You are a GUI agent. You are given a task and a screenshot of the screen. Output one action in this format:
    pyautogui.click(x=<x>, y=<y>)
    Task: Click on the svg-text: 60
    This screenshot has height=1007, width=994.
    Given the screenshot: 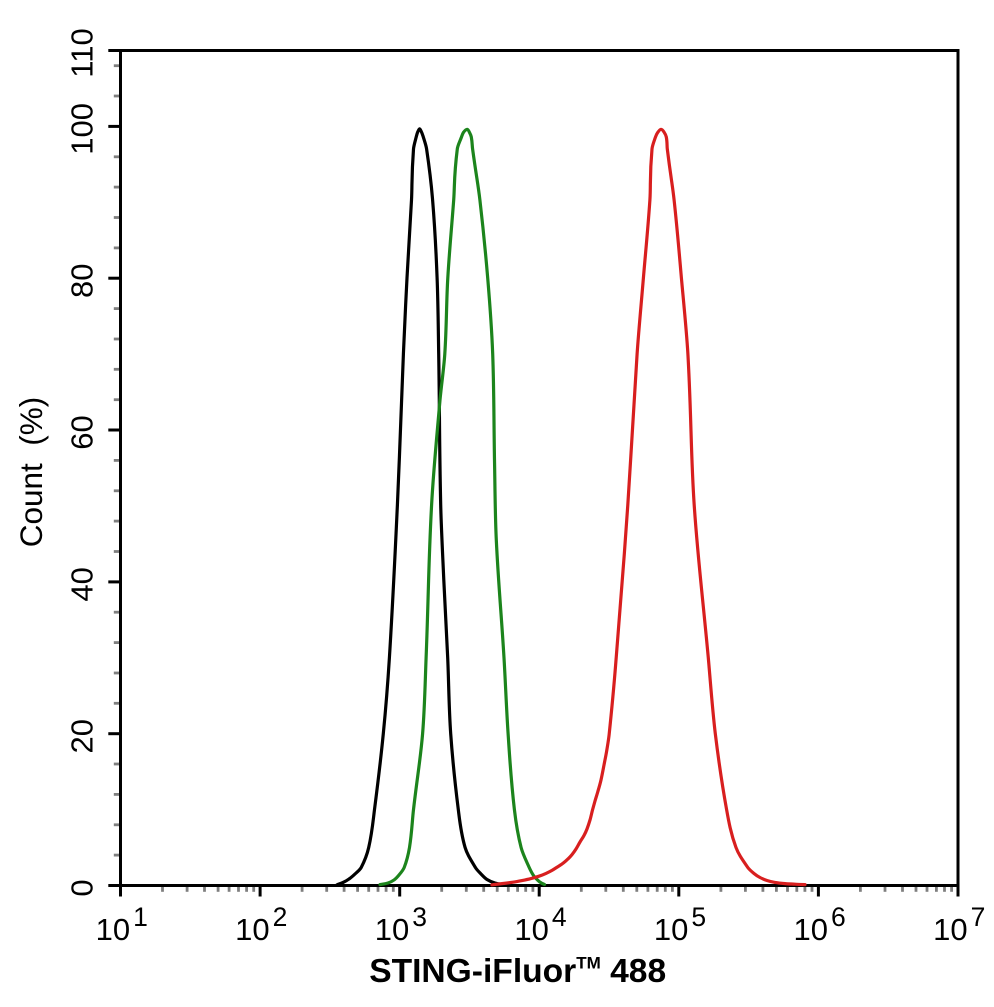 What is the action you would take?
    pyautogui.click(x=81, y=432)
    